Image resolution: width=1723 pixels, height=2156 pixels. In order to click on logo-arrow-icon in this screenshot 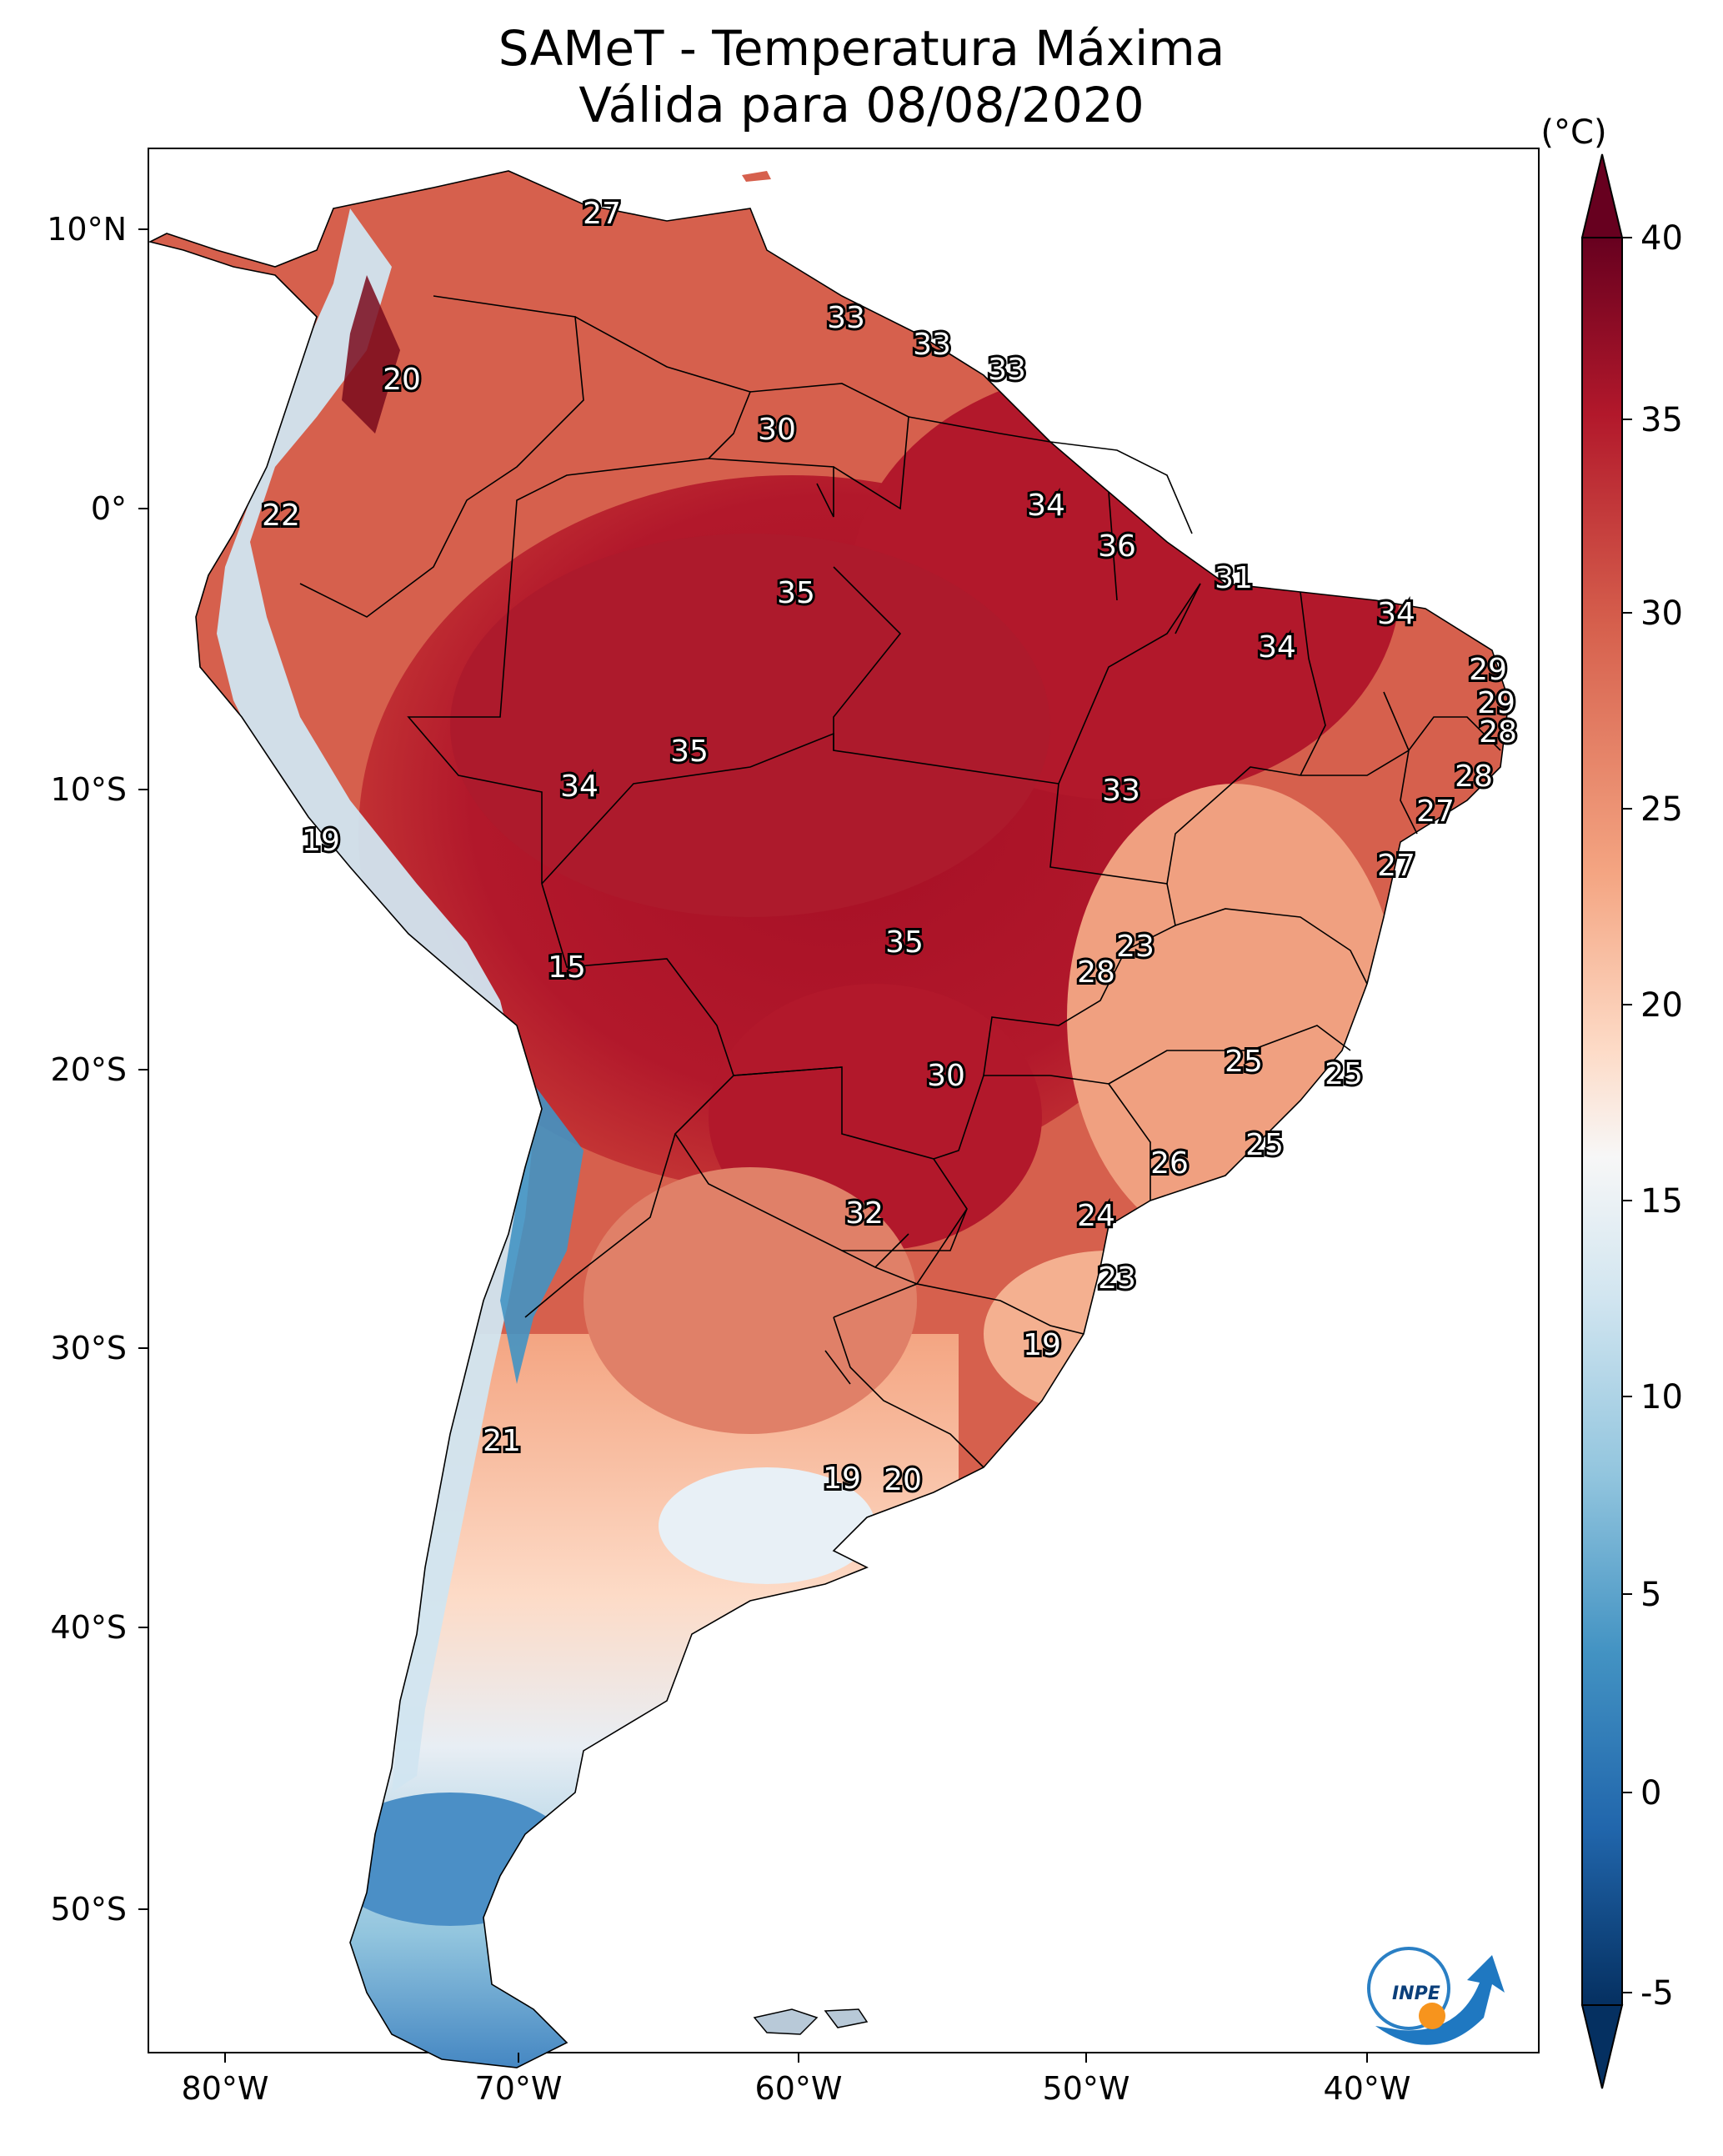, I will do `click(1440, 2000)`.